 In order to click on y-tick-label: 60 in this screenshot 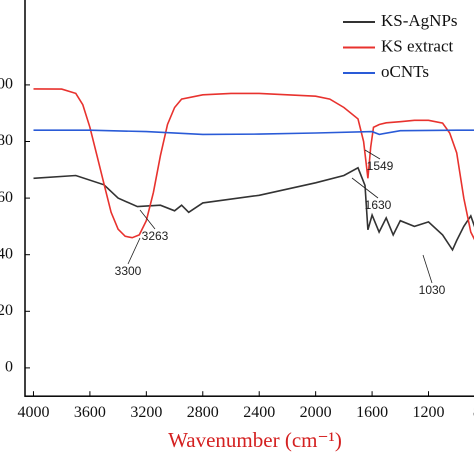, I will do `click(6, 197)`.